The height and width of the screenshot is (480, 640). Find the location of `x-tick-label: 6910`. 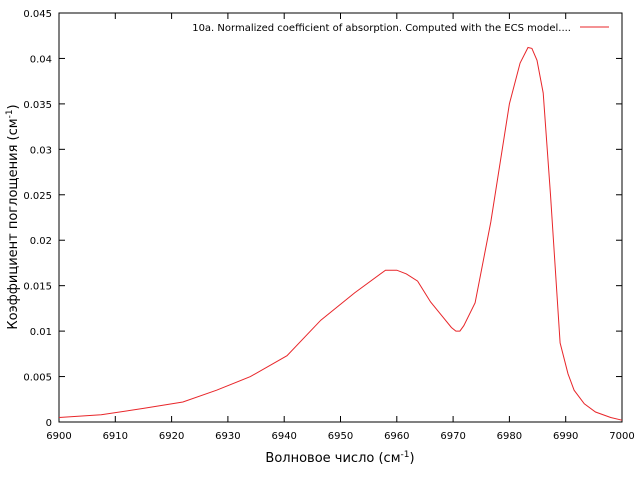

x-tick-label: 6910 is located at coordinates (115, 436).